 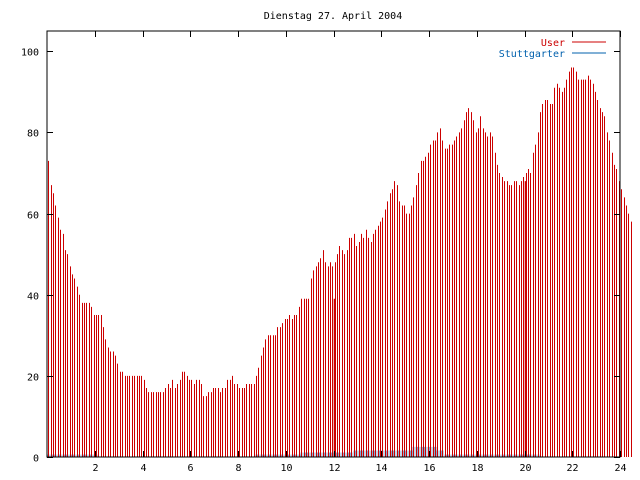 What do you see at coordinates (33, 134) in the screenshot?
I see `y-tick-label: 80` at bounding box center [33, 134].